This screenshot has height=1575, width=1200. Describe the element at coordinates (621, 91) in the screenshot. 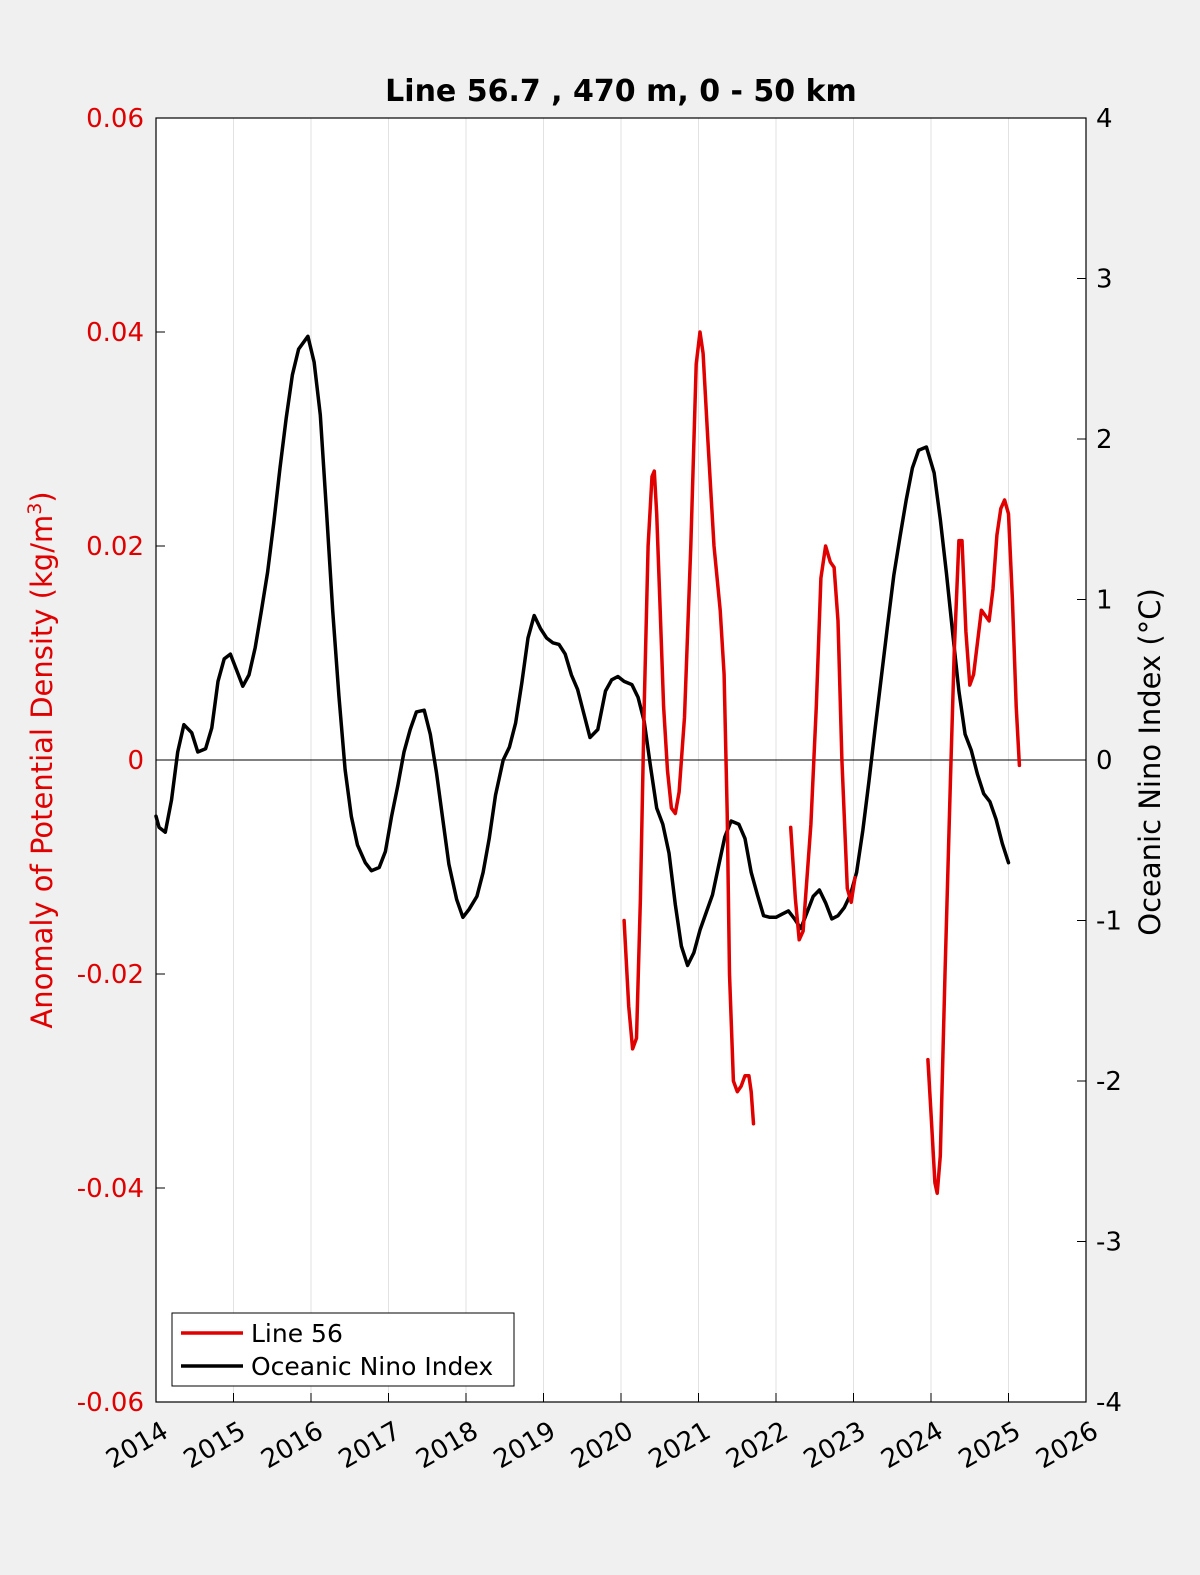

I see `chart-title: Line 56.7 , 470 m, 0 - 50 km` at that location.